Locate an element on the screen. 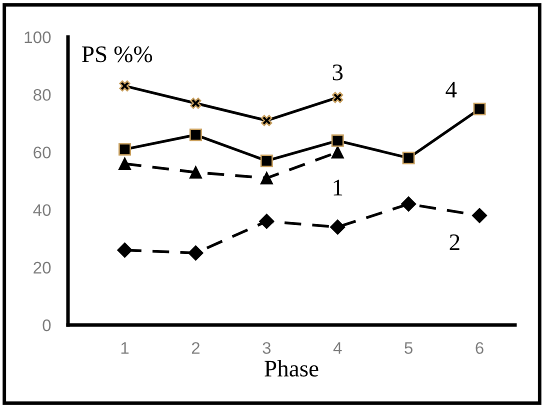 The width and height of the screenshot is (544, 408). y-tick-label: 80 is located at coordinates (42, 95).